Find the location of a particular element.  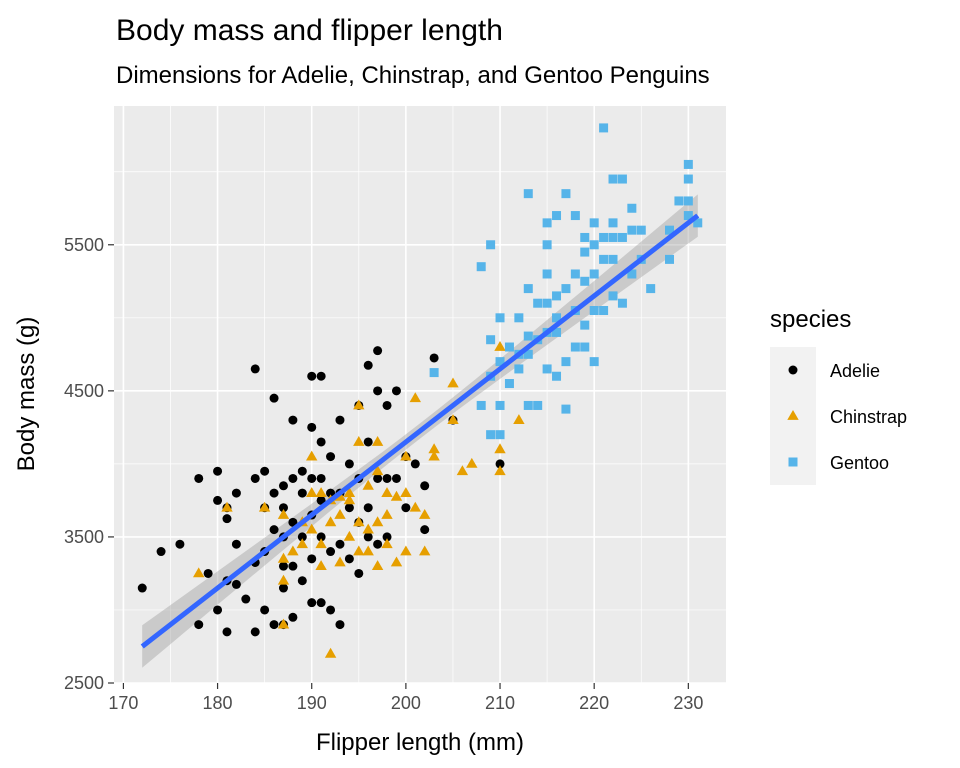

legend-label-gentoo: Gentoo is located at coordinates (859, 463).